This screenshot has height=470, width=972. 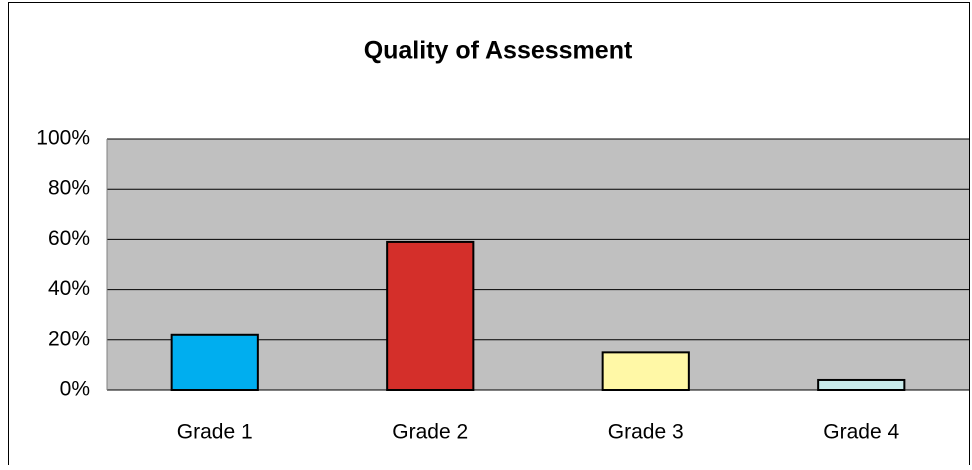 I want to click on chart-title: Quality of Assessment, so click(x=498, y=51).